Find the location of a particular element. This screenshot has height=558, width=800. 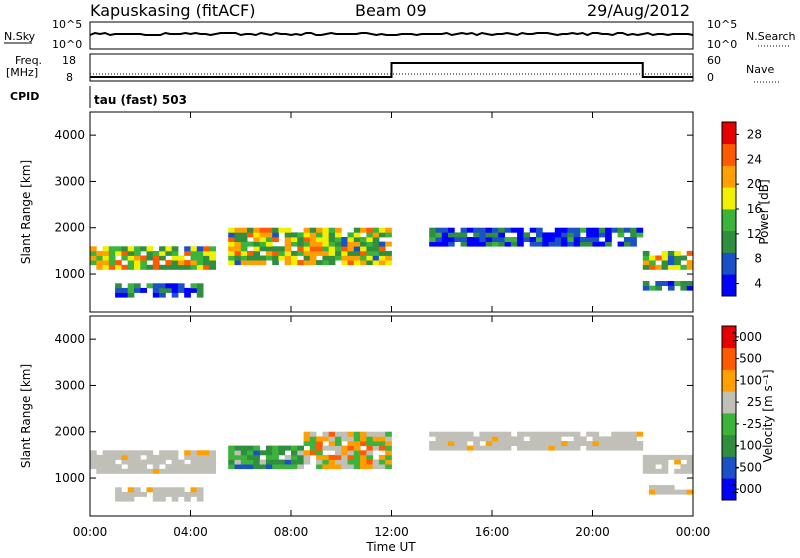

nsky-panel is located at coordinates (391, 35).